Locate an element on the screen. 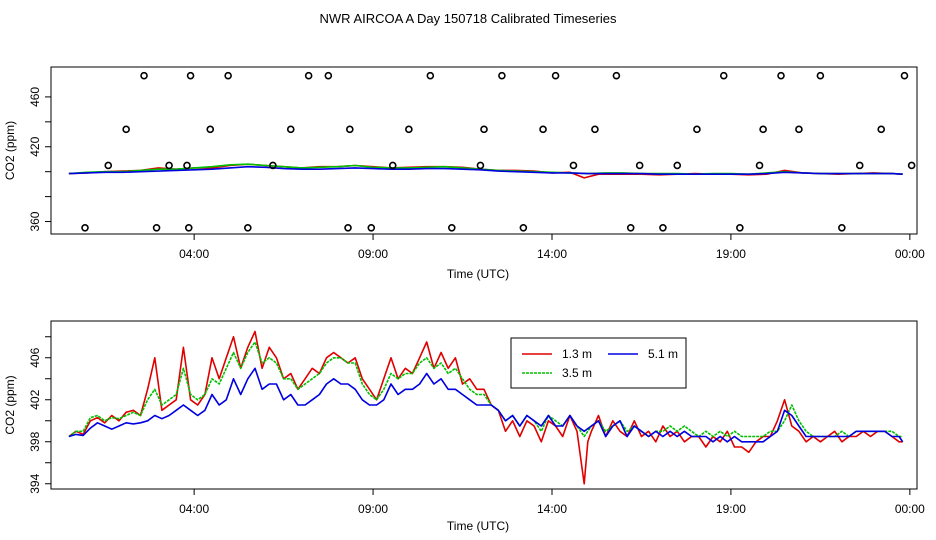 The image size is (936, 540). panel-top-x-tick-label: 19:00 is located at coordinates (731, 254).